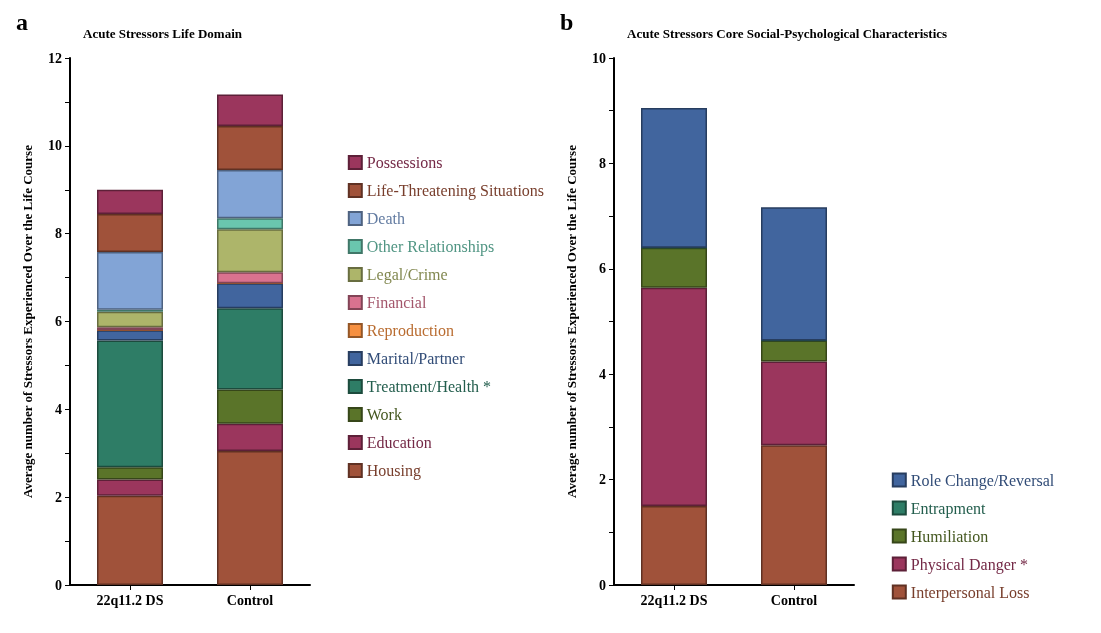 This screenshot has width=1101, height=633. What do you see at coordinates (385, 218) in the screenshot?
I see `legend-label: Death` at bounding box center [385, 218].